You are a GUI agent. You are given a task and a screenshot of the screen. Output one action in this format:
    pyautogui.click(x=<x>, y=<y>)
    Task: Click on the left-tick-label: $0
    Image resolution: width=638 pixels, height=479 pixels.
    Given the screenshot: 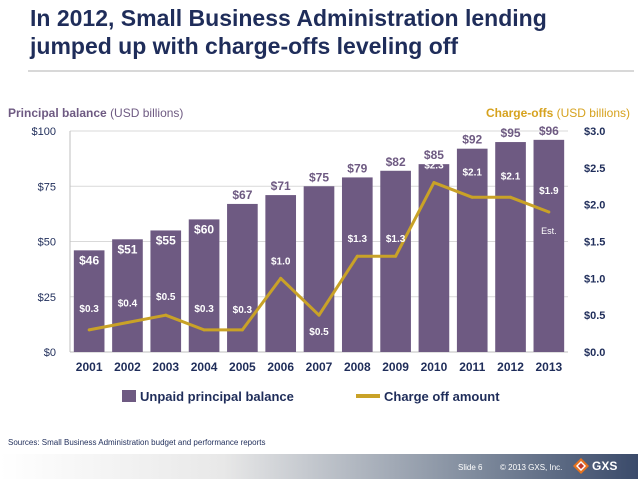 What is the action you would take?
    pyautogui.click(x=50, y=353)
    